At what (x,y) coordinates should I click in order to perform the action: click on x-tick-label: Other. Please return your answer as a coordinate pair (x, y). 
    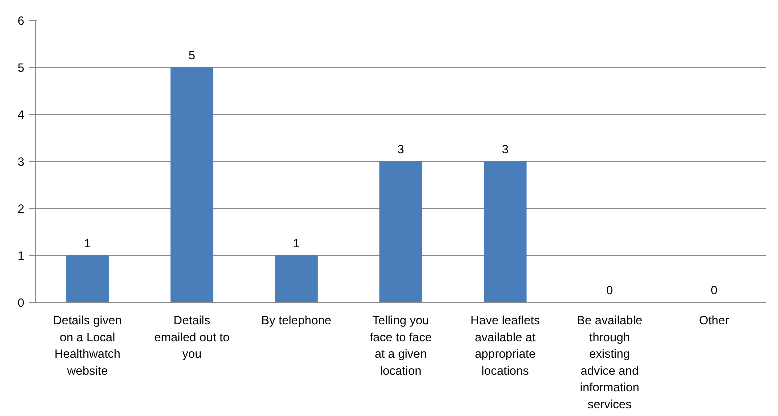
    Looking at the image, I should click on (714, 321).